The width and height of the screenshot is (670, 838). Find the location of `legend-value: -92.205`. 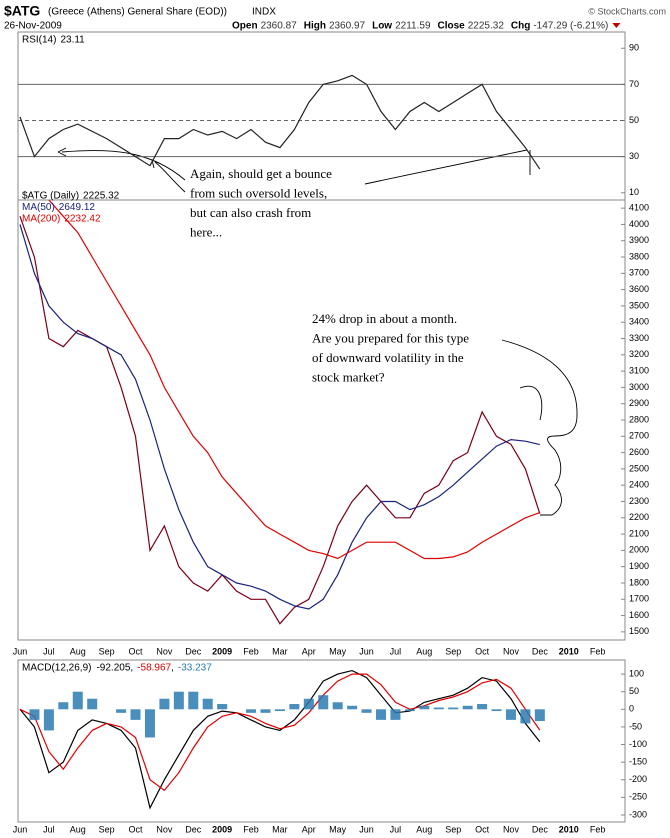

legend-value: -92.205 is located at coordinates (113, 668).